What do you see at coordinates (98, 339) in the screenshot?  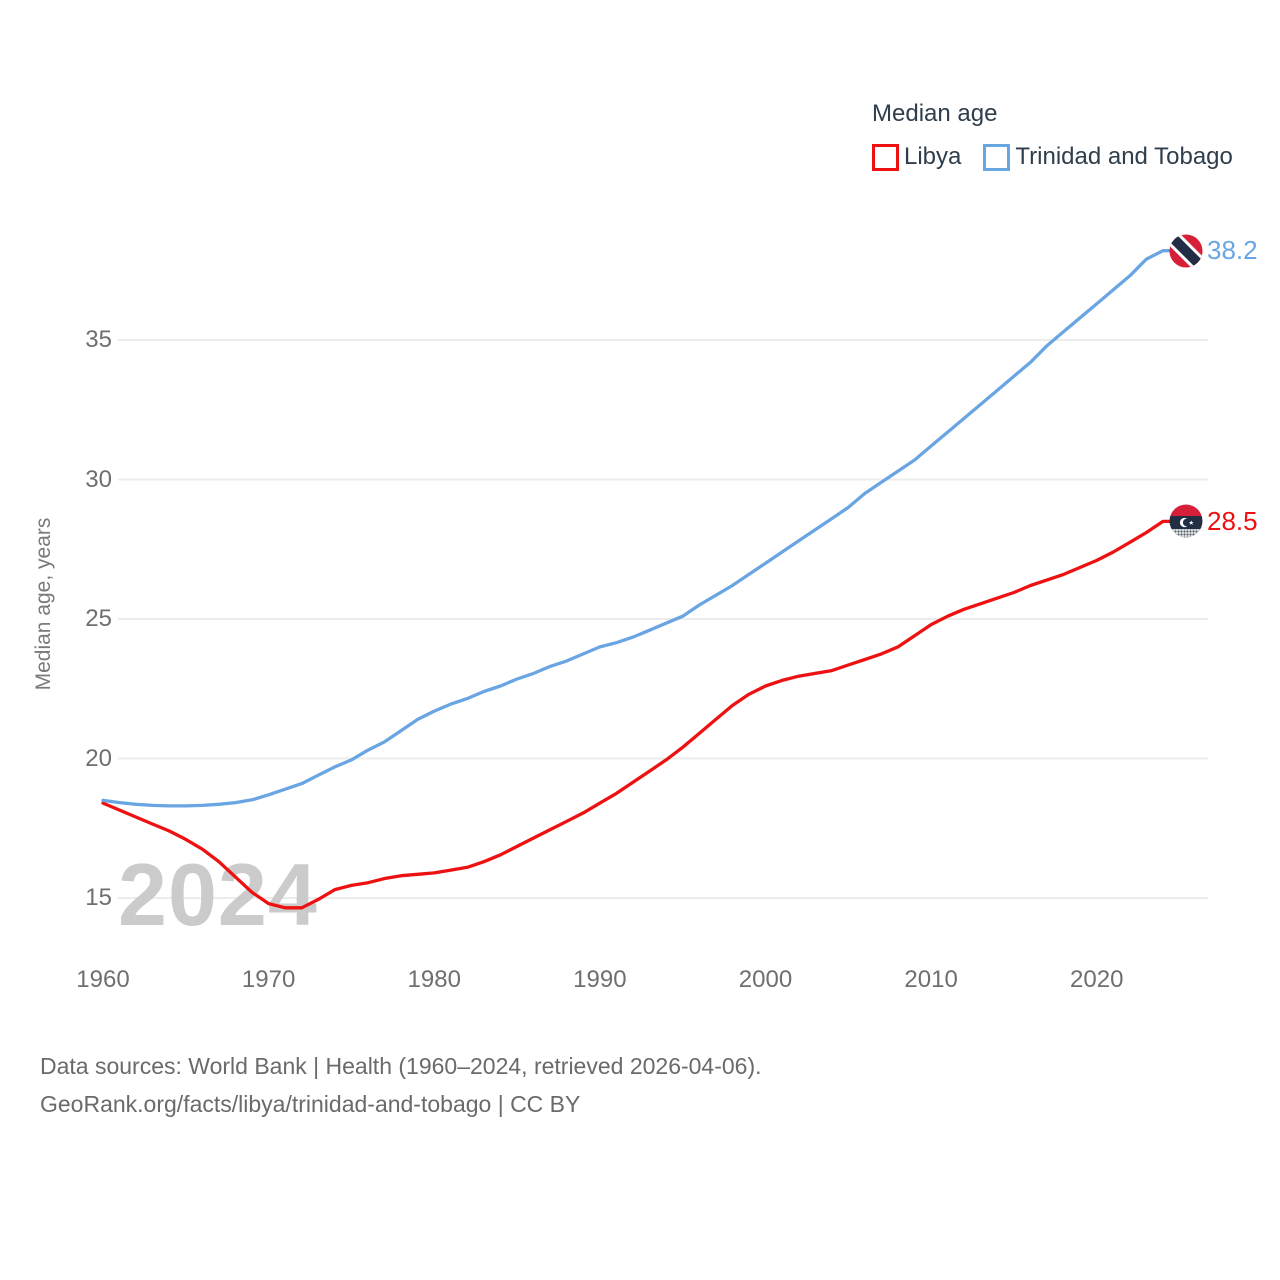 I see `y-tick-label: 35` at bounding box center [98, 339].